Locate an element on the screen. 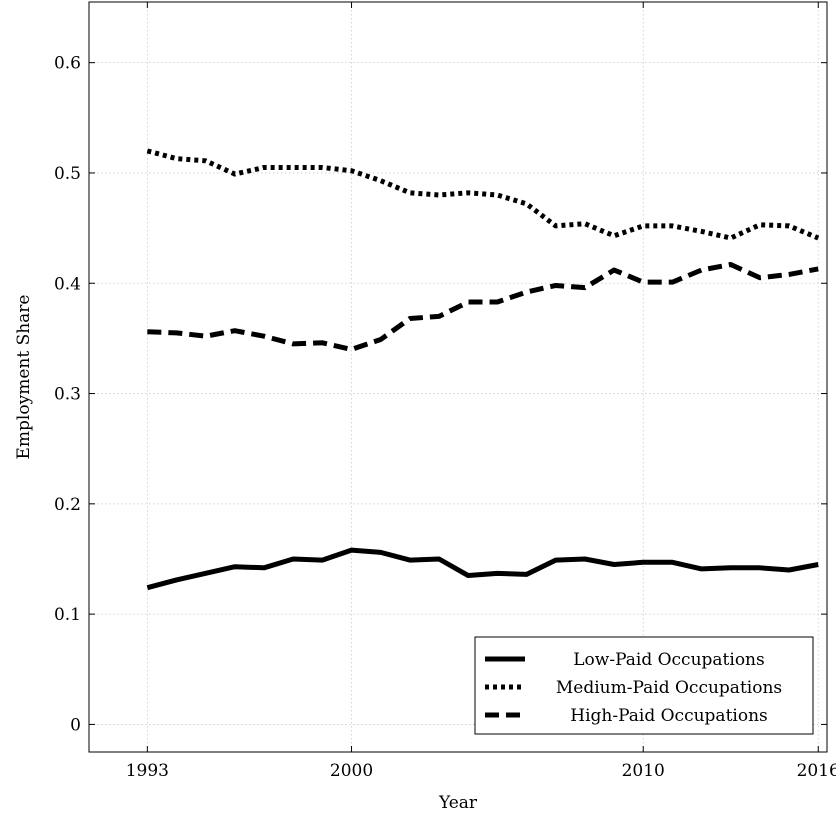  y-tick-label: 0.2 is located at coordinates (67, 505).